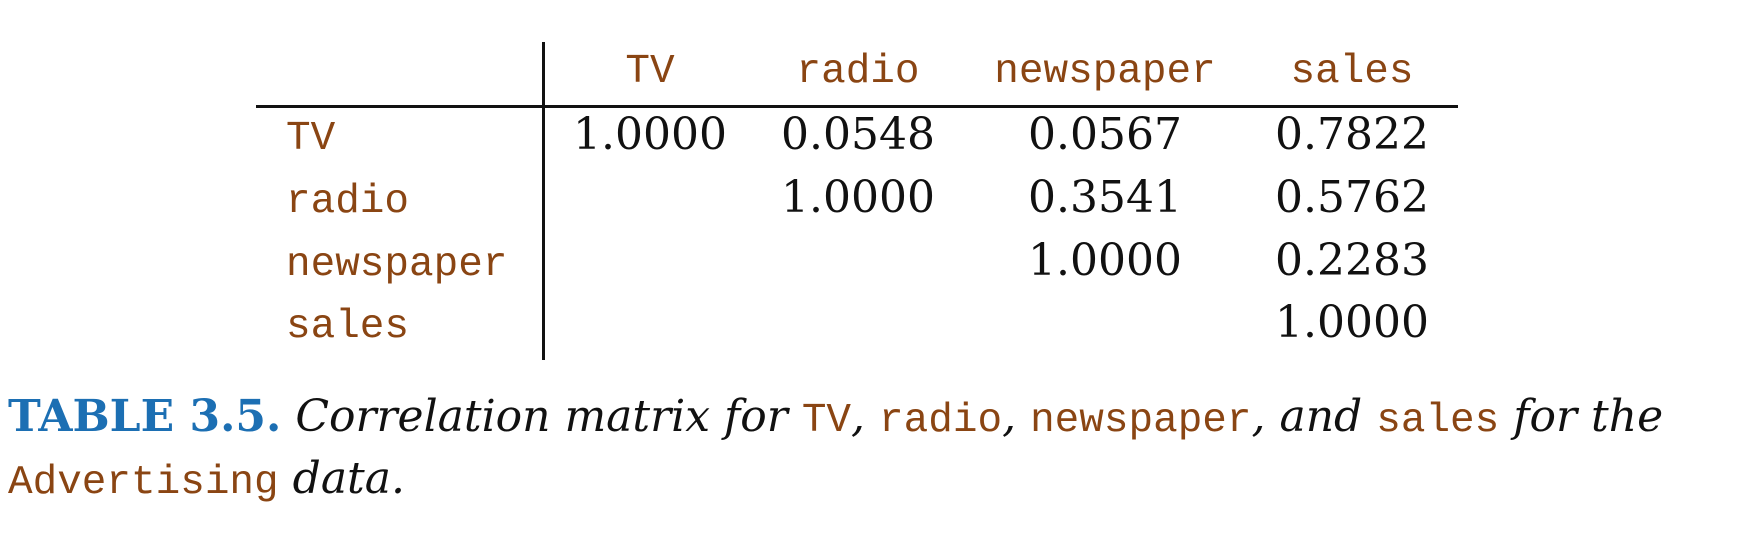 This screenshot has height=538, width=1764. Describe the element at coordinates (543, 201) in the screenshot. I see `table-vertical-rule` at that location.